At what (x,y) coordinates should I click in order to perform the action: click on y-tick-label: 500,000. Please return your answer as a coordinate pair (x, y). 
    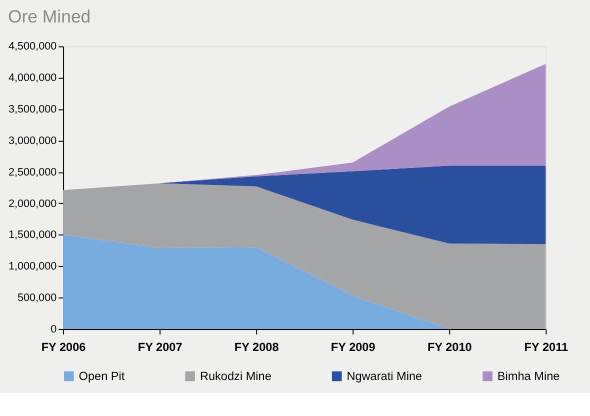
    Looking at the image, I should click on (37, 298).